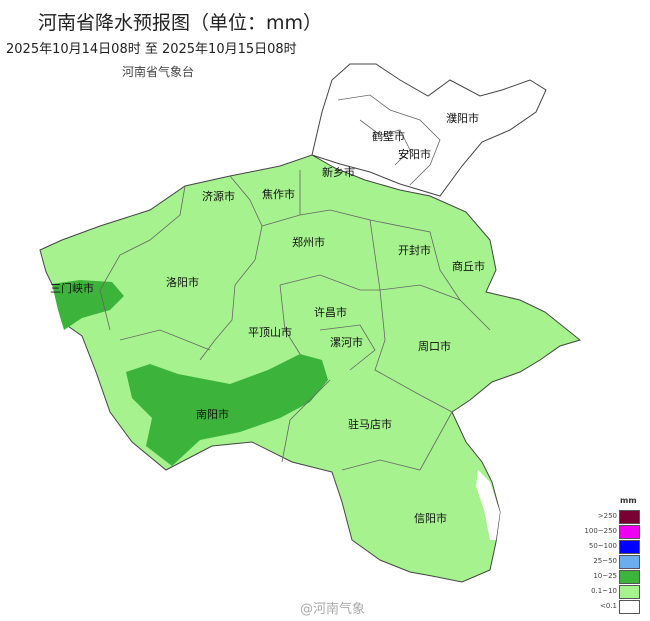  I want to click on city-label: 南阳市, so click(212, 414).